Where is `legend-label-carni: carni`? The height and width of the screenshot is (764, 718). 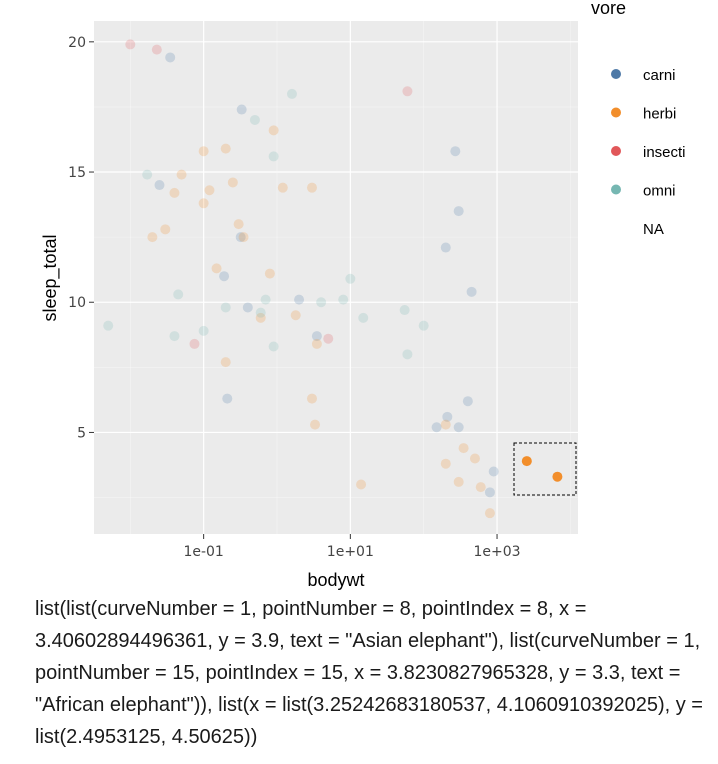 legend-label-carni: carni is located at coordinates (659, 75).